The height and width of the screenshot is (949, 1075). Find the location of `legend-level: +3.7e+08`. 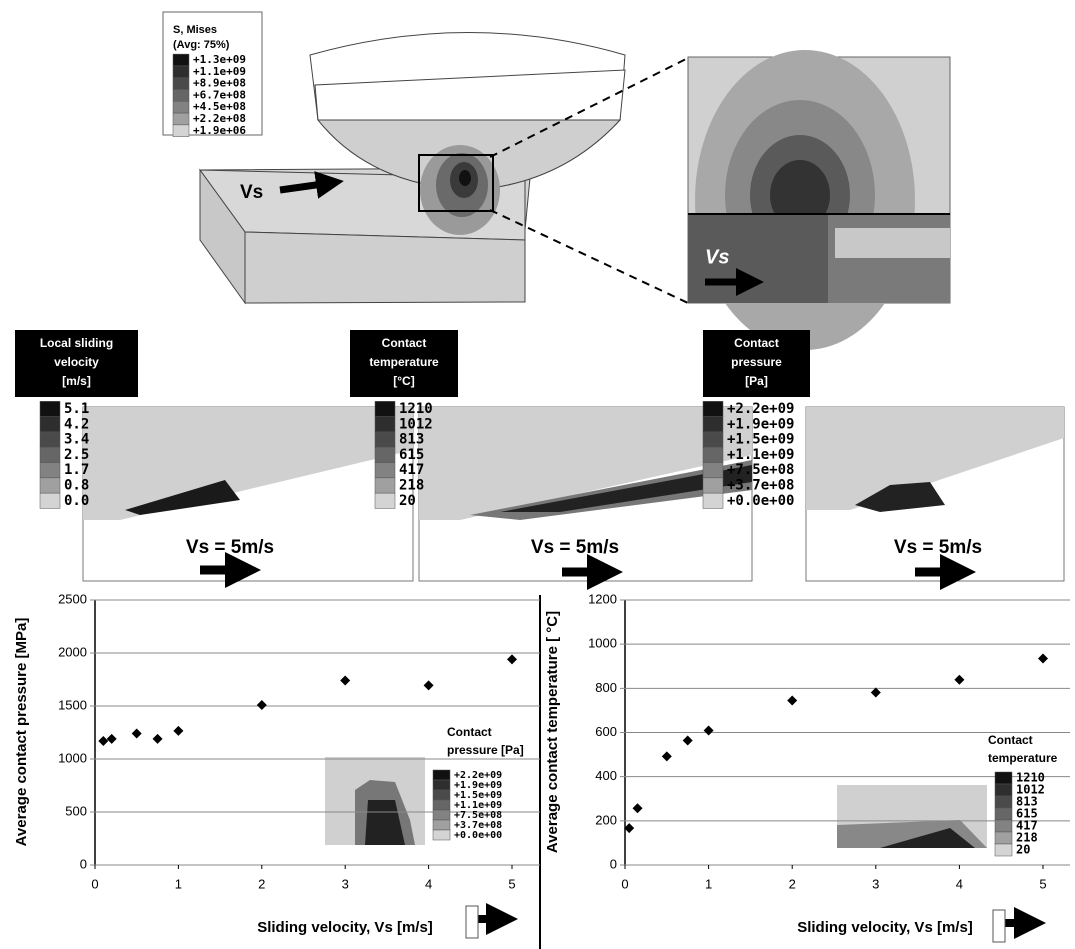

legend-level: +3.7e+08 is located at coordinates (760, 486).